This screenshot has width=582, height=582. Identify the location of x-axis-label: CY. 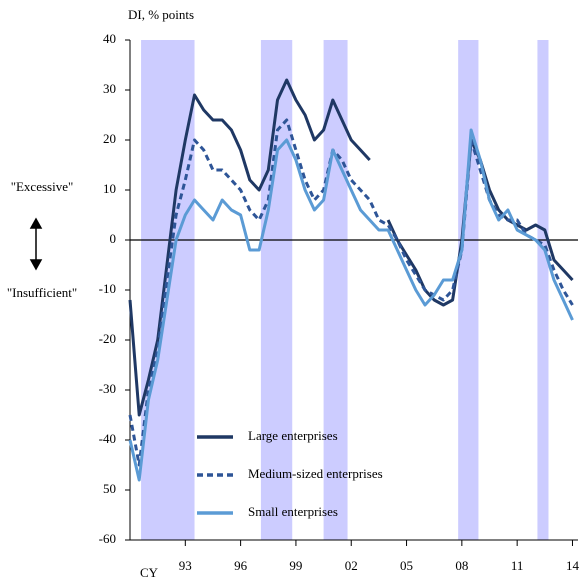
(149, 572).